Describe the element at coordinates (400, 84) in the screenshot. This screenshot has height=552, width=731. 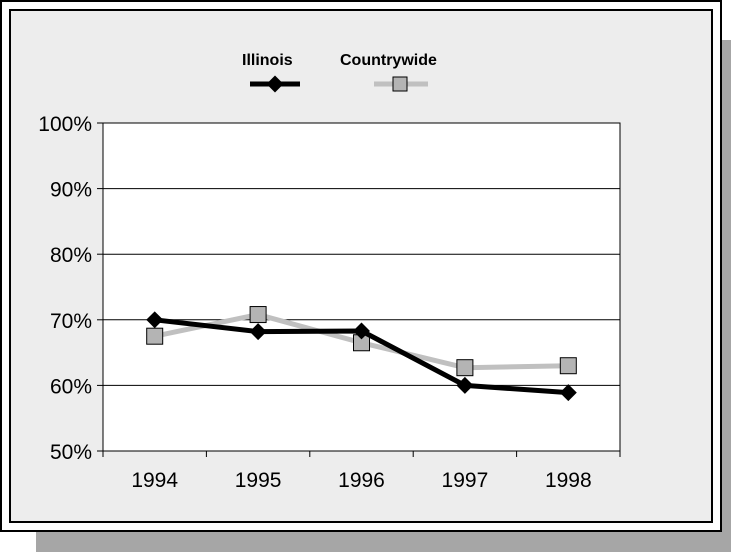
I see `legend-marker-countrywide` at that location.